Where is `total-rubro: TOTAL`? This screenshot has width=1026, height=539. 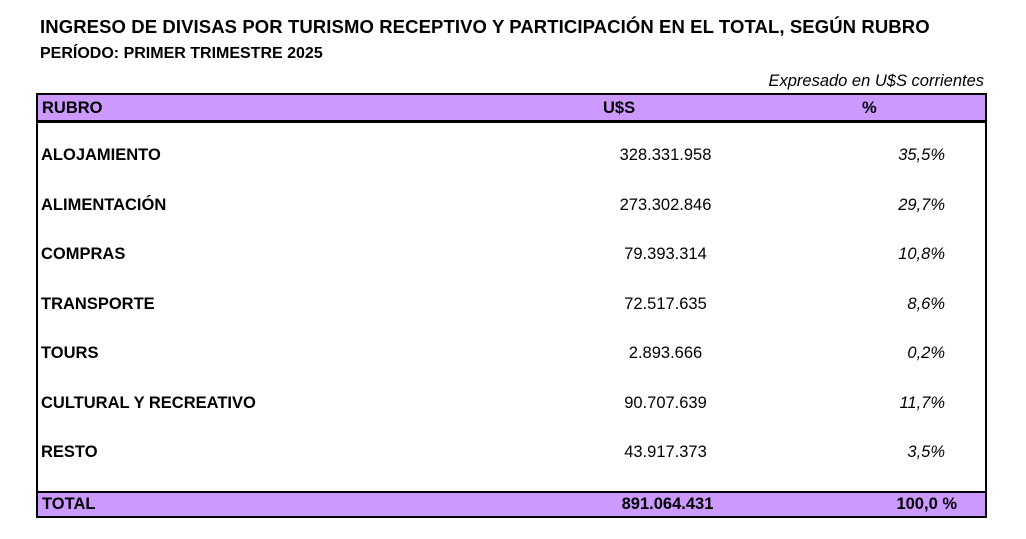
total-rubro: TOTAL is located at coordinates (69, 504).